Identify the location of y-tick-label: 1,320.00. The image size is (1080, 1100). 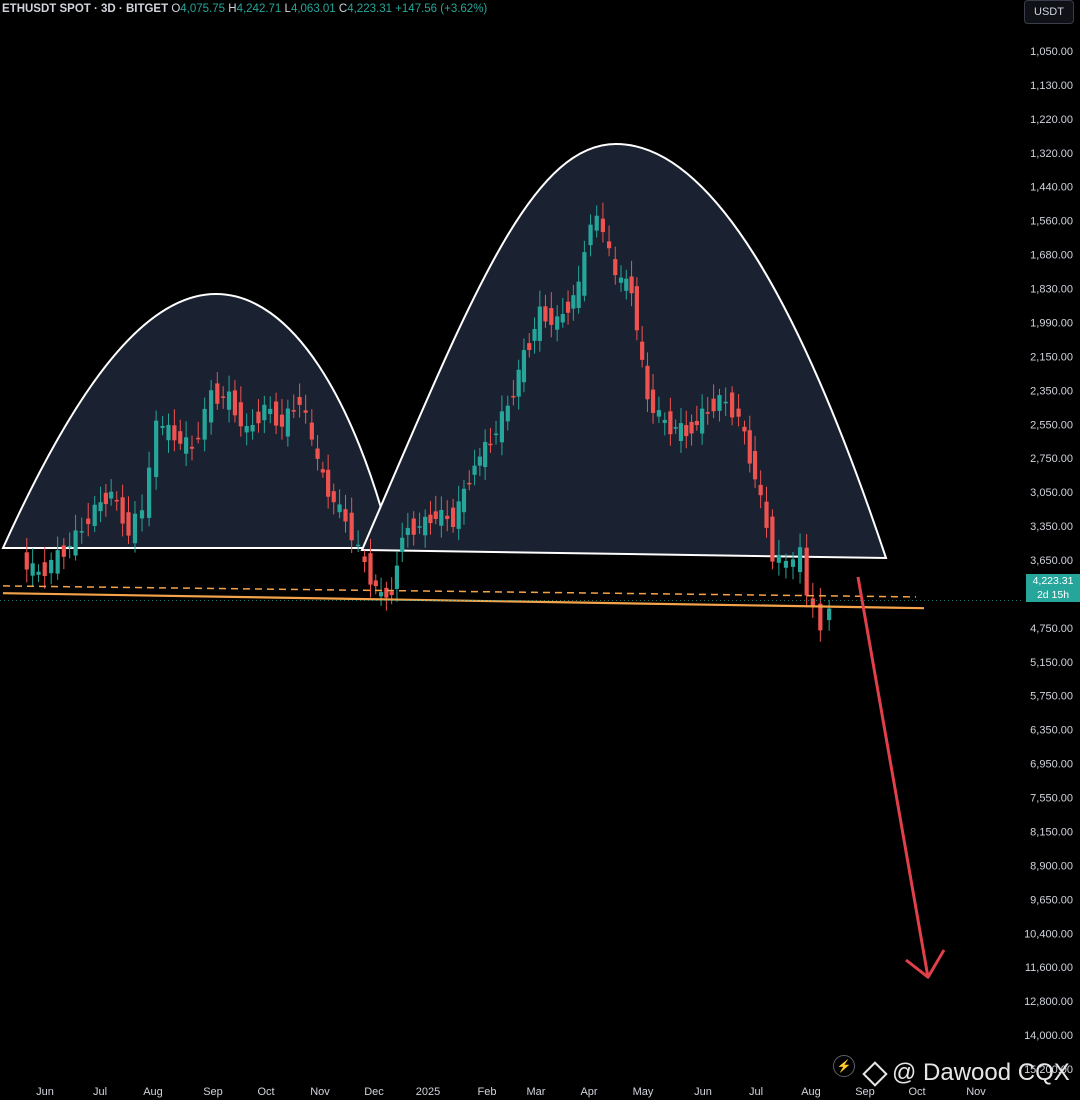
(1051, 154).